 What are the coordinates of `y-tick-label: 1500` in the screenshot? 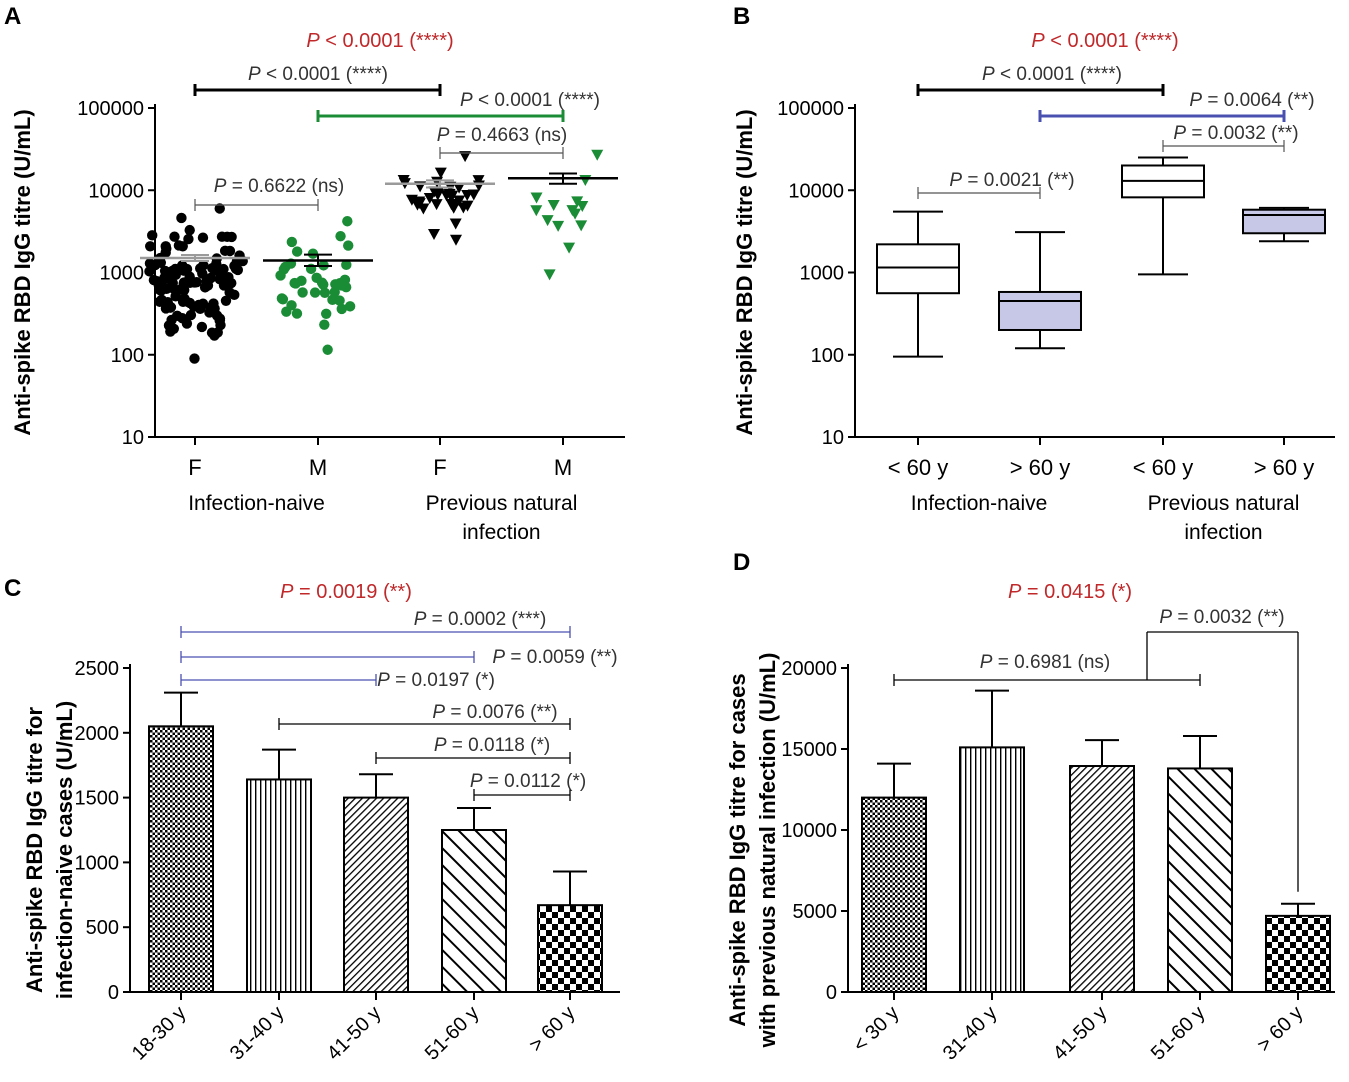 It's located at (97, 799).